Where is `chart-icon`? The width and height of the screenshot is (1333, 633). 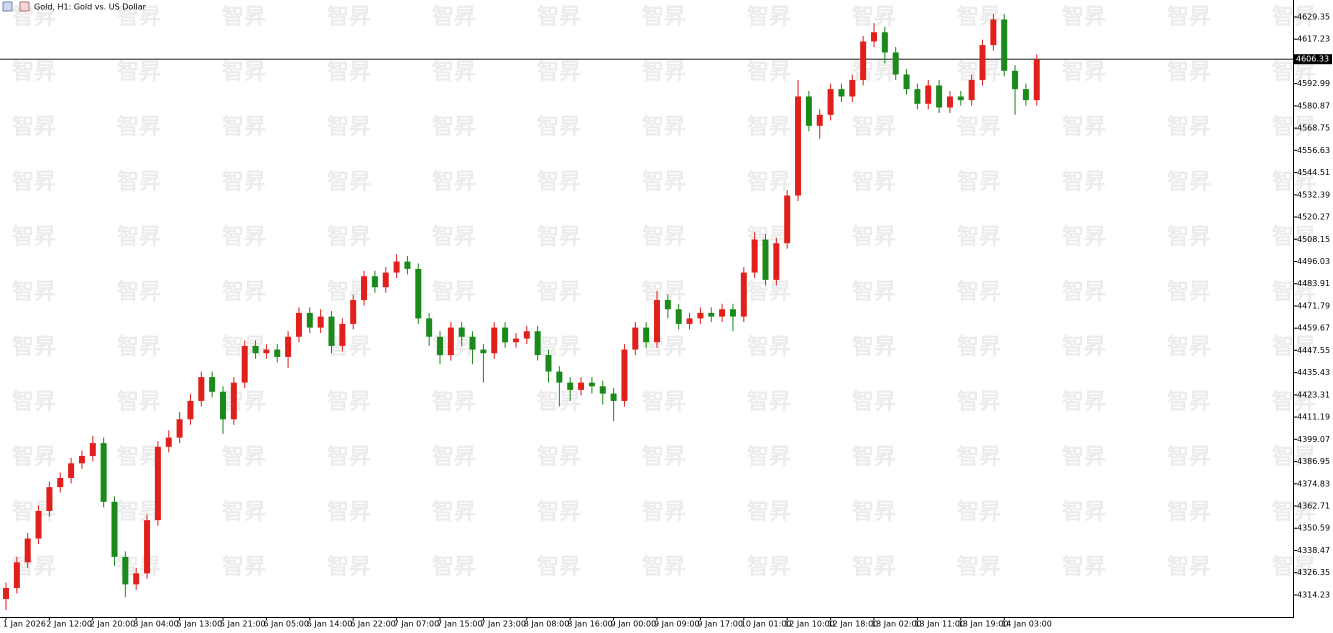 chart-icon is located at coordinates (7, 6).